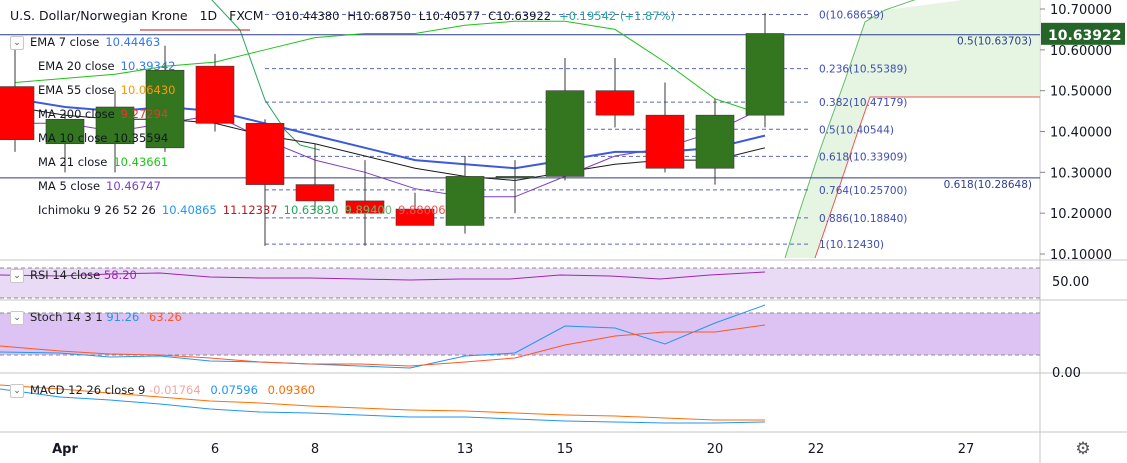  I want to click on ichimoku-span-b, so click(927, 177).